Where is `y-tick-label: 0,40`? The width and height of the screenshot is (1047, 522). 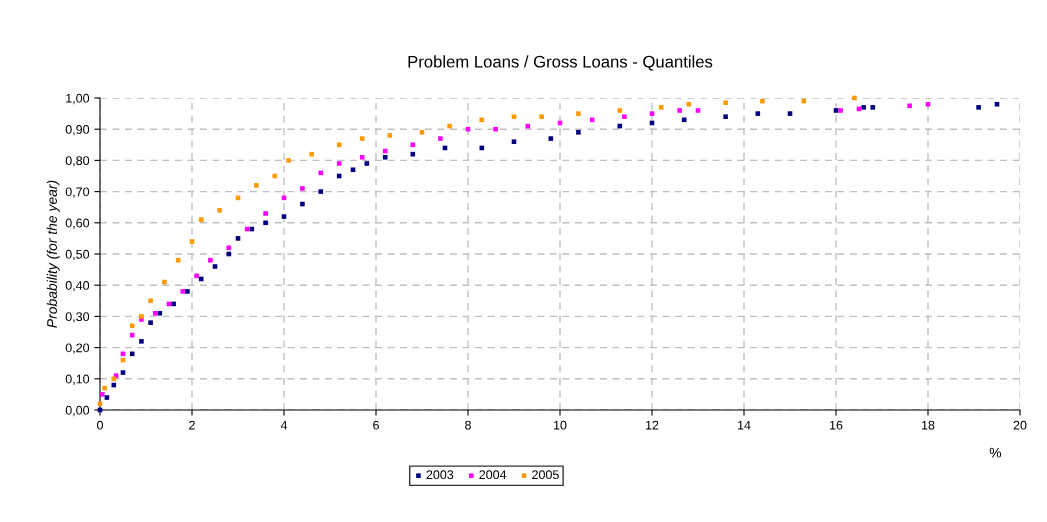 y-tick-label: 0,40 is located at coordinates (77, 286).